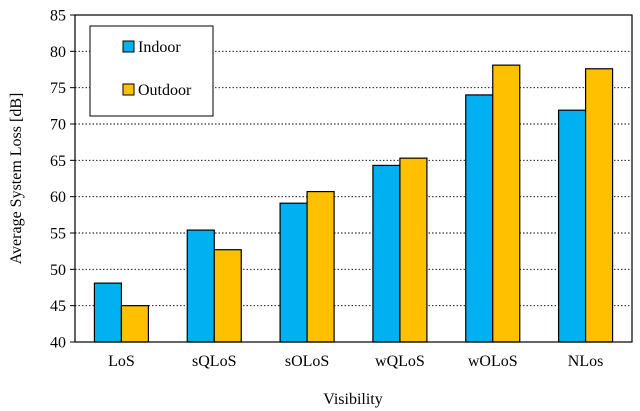  Describe the element at coordinates (58, 125) in the screenshot. I see `y-tick-label: 70` at that location.